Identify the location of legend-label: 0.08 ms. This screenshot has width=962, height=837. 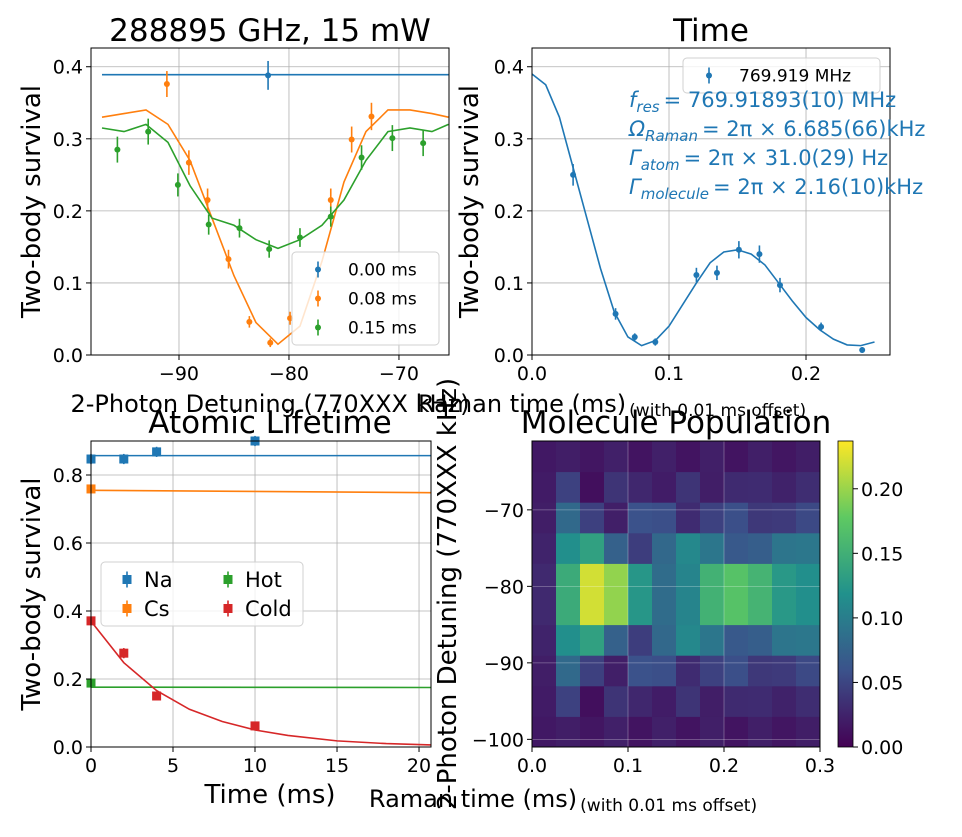
(382, 300).